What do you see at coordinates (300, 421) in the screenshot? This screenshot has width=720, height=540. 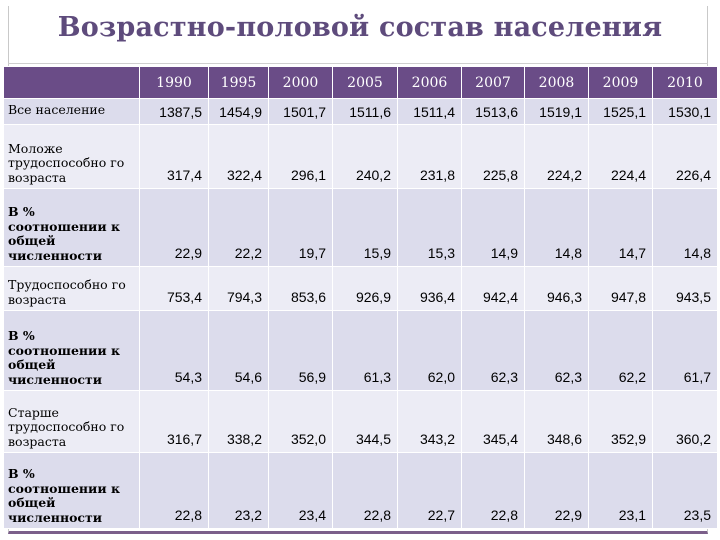 I see `table-cell: 352,0` at bounding box center [300, 421].